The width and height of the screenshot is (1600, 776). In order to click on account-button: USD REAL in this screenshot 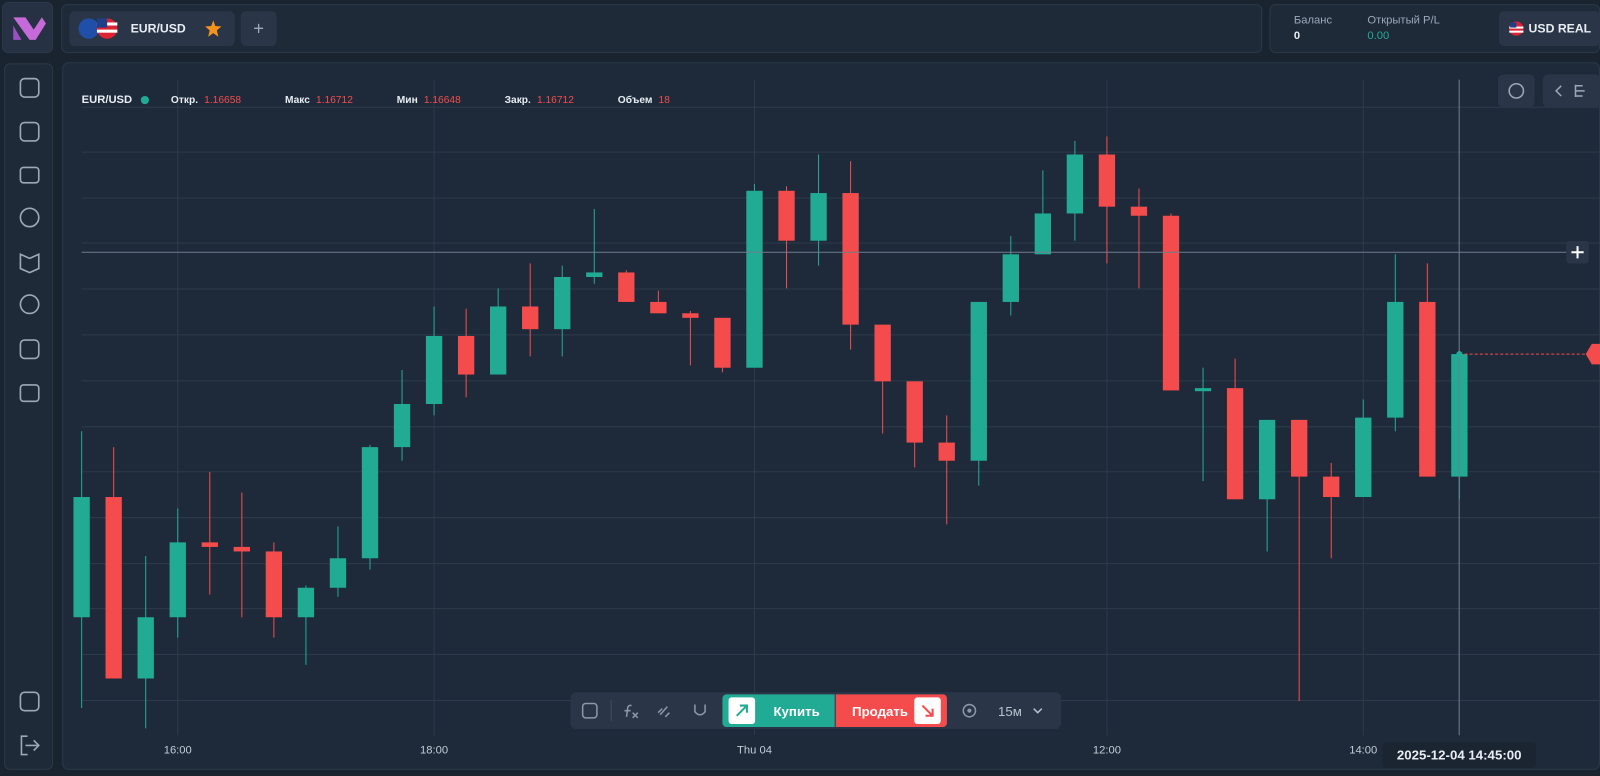, I will do `click(1549, 28)`.